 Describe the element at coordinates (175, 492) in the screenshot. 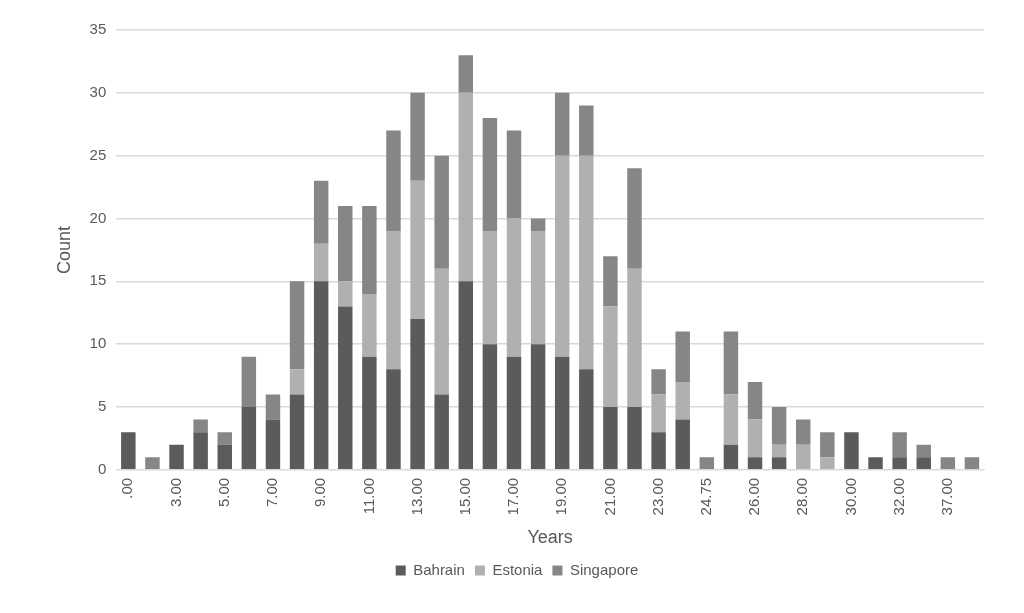

I see `x-tick-label: 3.00` at that location.